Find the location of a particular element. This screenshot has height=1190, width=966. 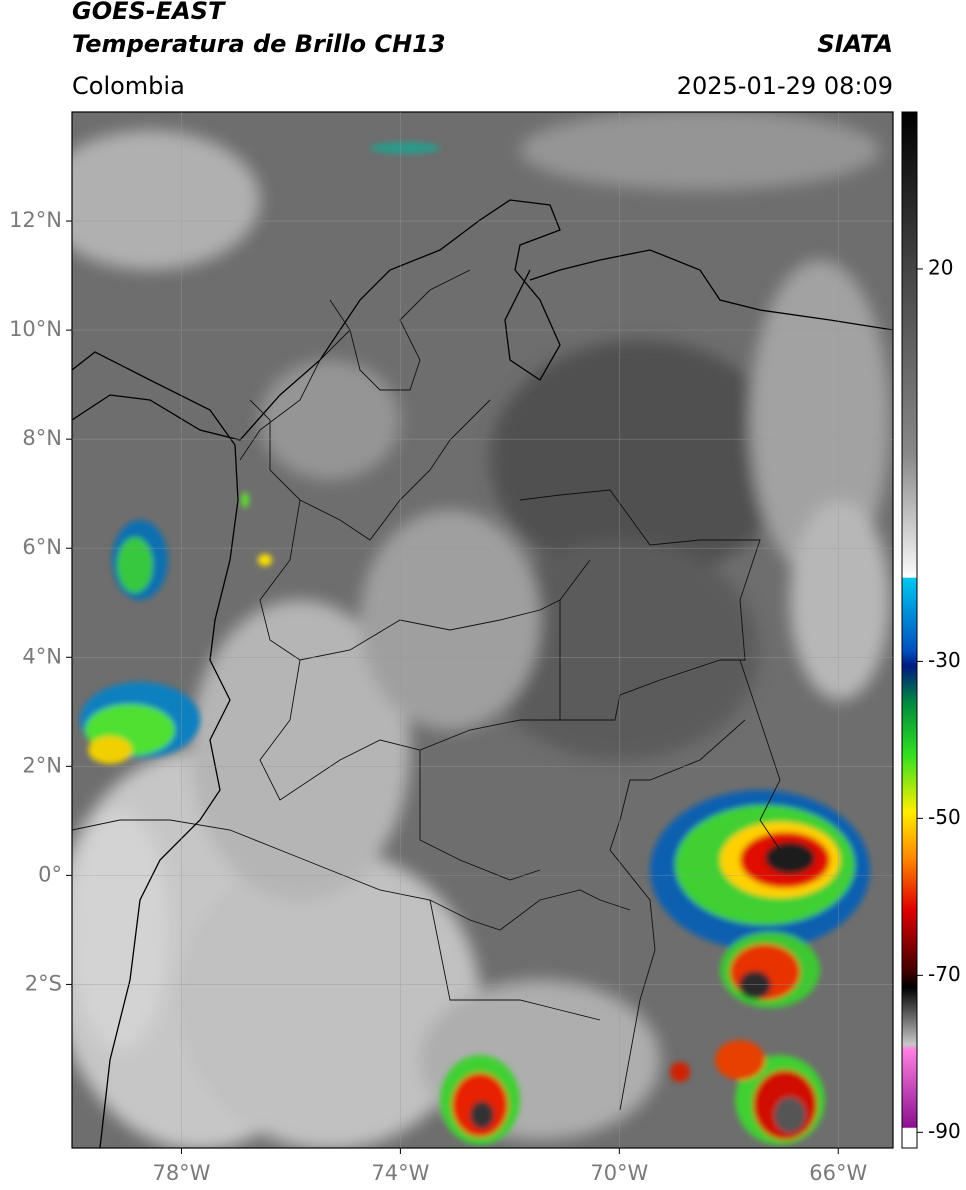

colorbar-tick-label: -30 is located at coordinates (944, 660).